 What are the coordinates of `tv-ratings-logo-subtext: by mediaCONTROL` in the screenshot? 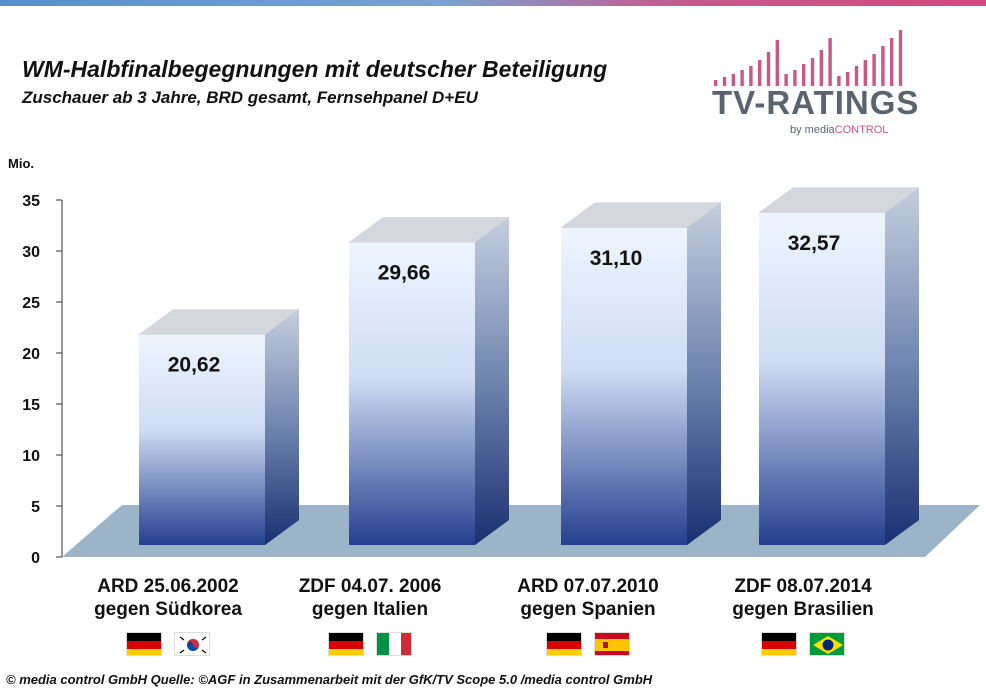 It's located at (839, 130).